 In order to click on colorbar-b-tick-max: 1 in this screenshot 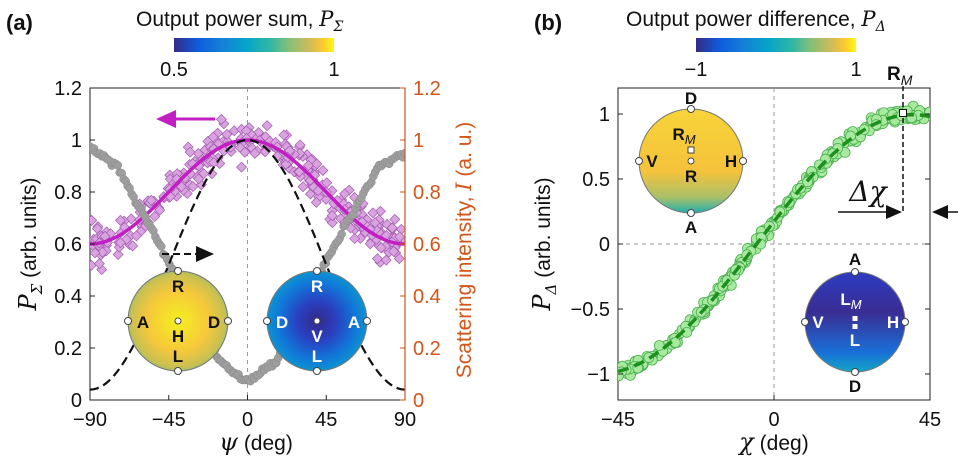, I will do `click(855, 70)`.